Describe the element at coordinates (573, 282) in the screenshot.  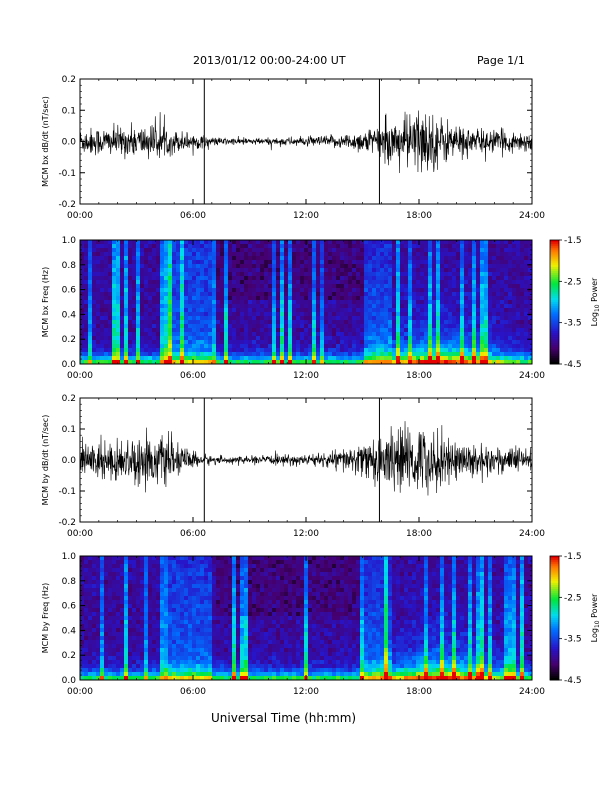
I see `colorbar-1-tick-label: -2.5` at that location.